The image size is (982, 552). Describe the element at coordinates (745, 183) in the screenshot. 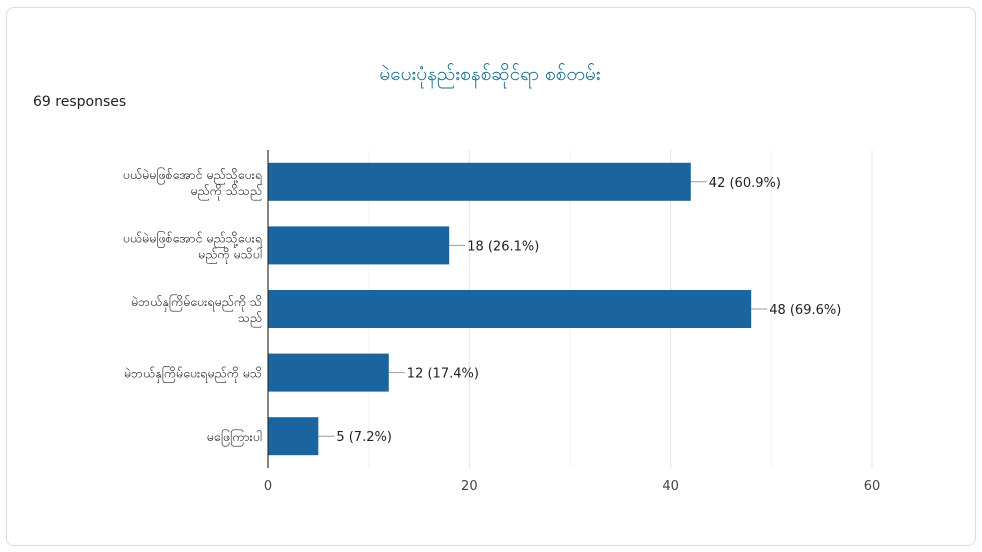

I see `data-label: 42 (60.9%)` at that location.